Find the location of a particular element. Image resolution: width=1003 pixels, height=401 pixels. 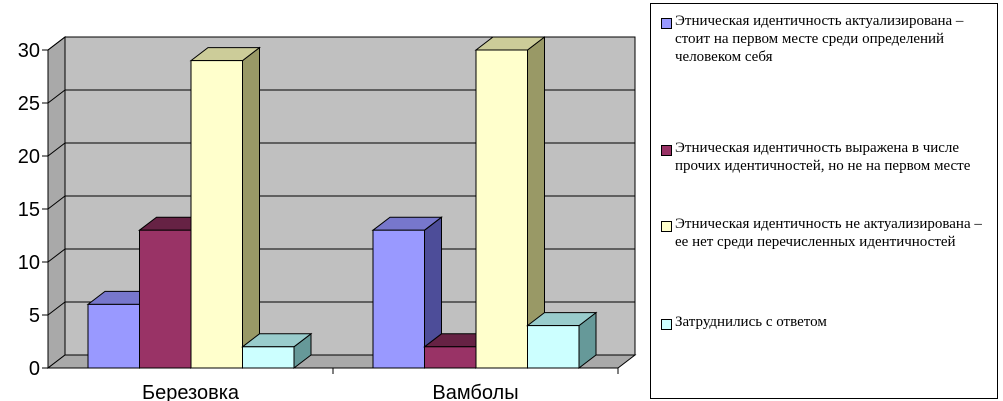

y-tick-label: 20 is located at coordinates (29, 157).